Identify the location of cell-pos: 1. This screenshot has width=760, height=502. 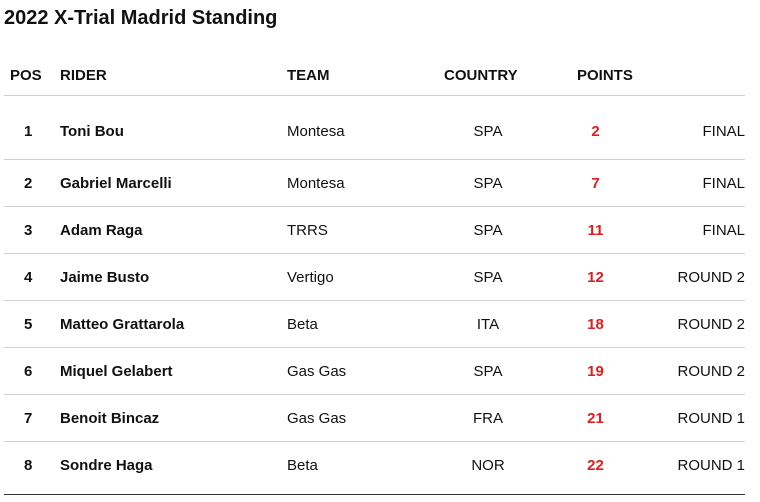
(32, 127).